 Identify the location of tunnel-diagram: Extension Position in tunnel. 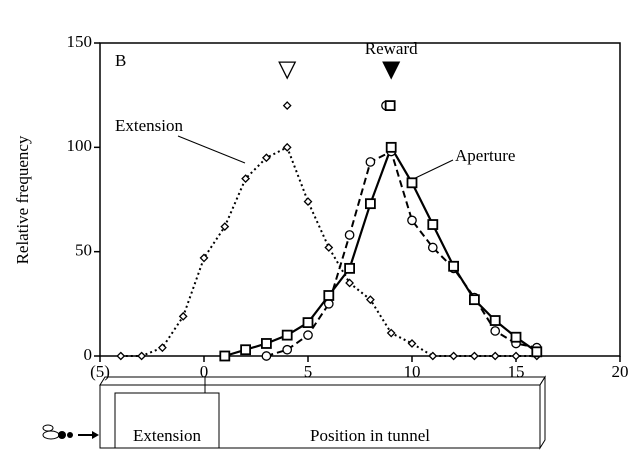
(294, 412).